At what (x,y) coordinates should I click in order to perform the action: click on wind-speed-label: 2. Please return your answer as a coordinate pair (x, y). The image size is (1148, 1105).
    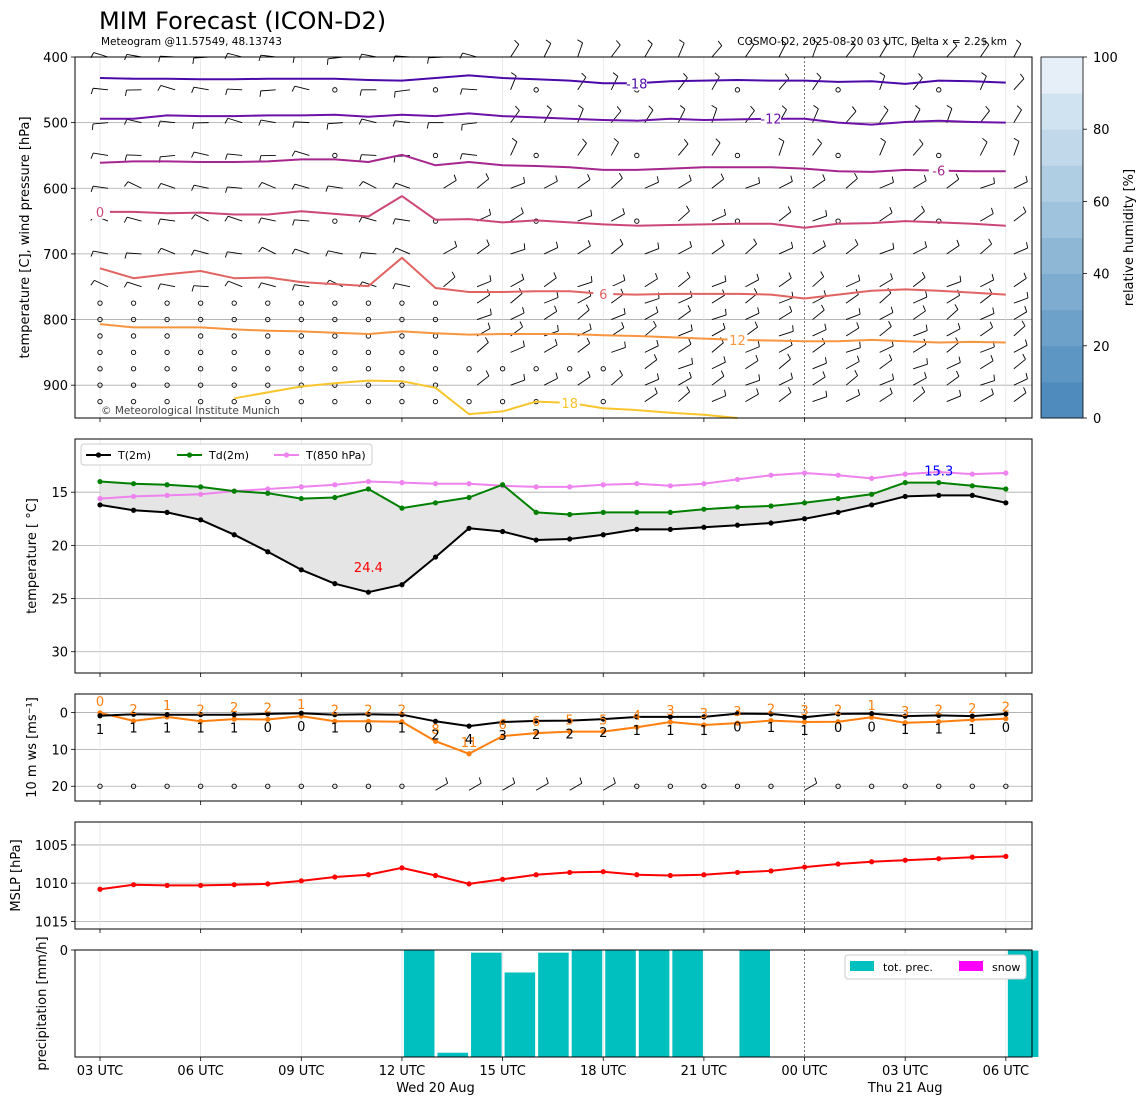
    Looking at the image, I should click on (838, 711).